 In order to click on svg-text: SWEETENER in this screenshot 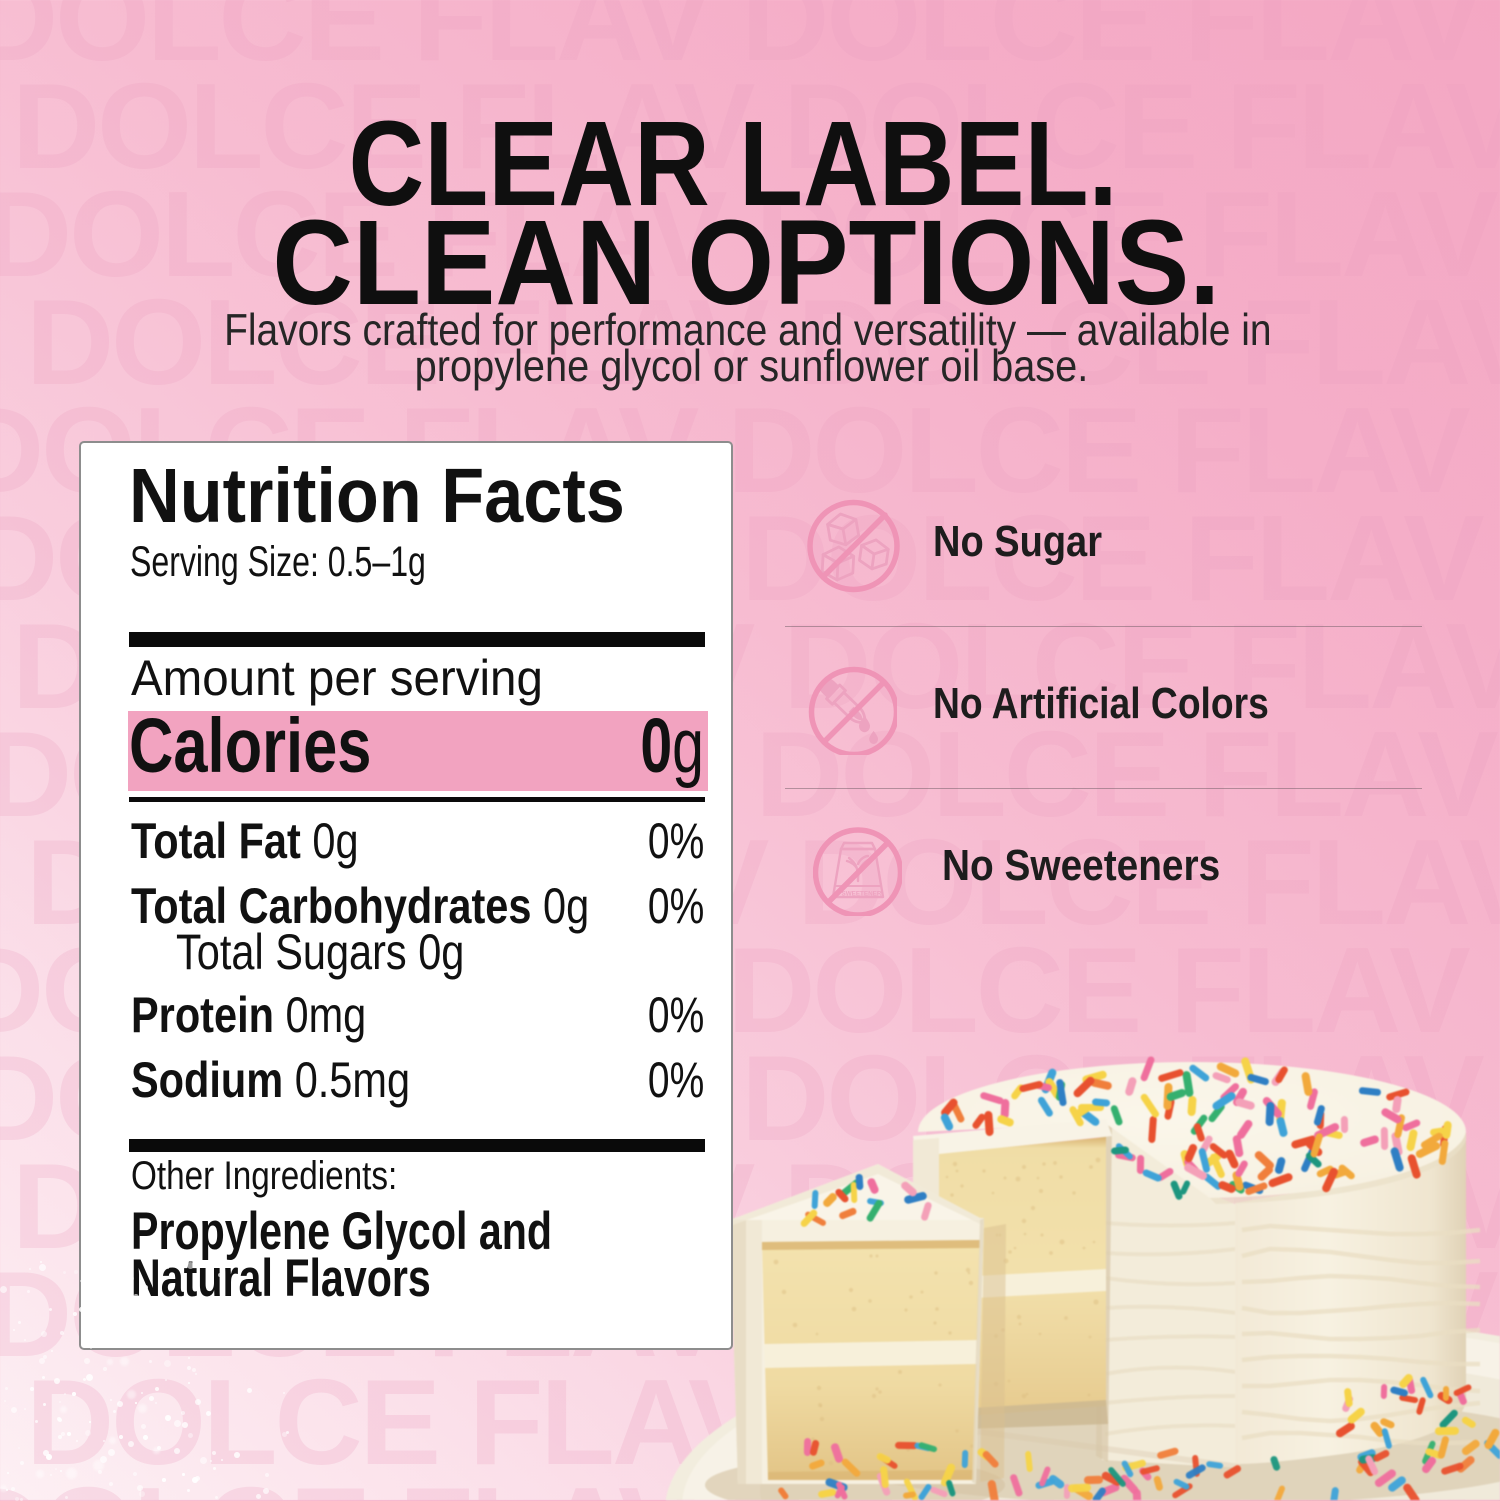, I will do `click(862, 894)`.